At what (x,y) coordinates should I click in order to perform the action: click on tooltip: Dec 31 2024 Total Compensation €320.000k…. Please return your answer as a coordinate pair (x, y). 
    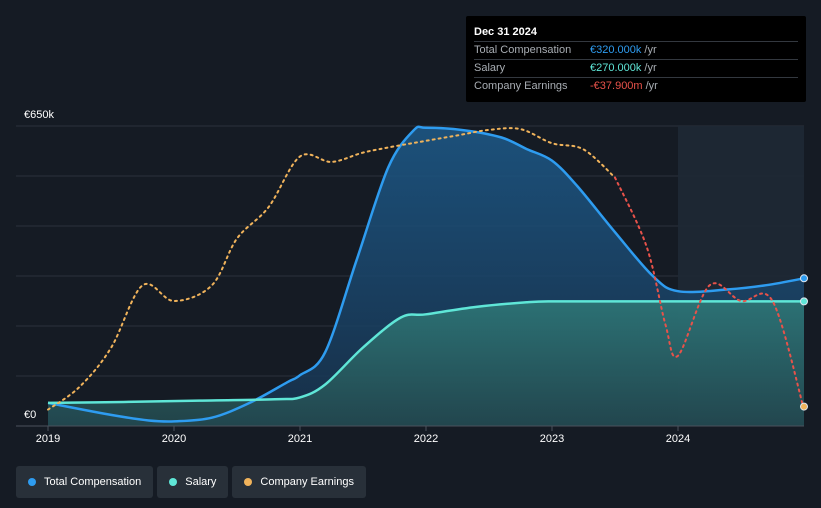
    Looking at the image, I should click on (636, 59).